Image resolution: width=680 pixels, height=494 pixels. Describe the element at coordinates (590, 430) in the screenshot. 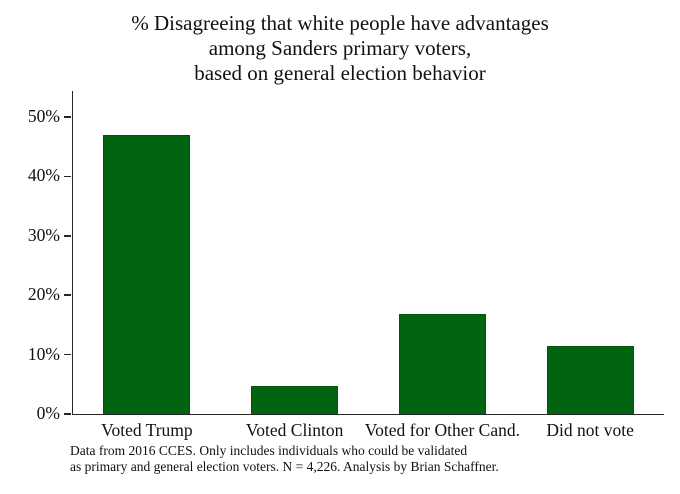

I see `x-tick-label-did-not-vote: Did not vote` at that location.